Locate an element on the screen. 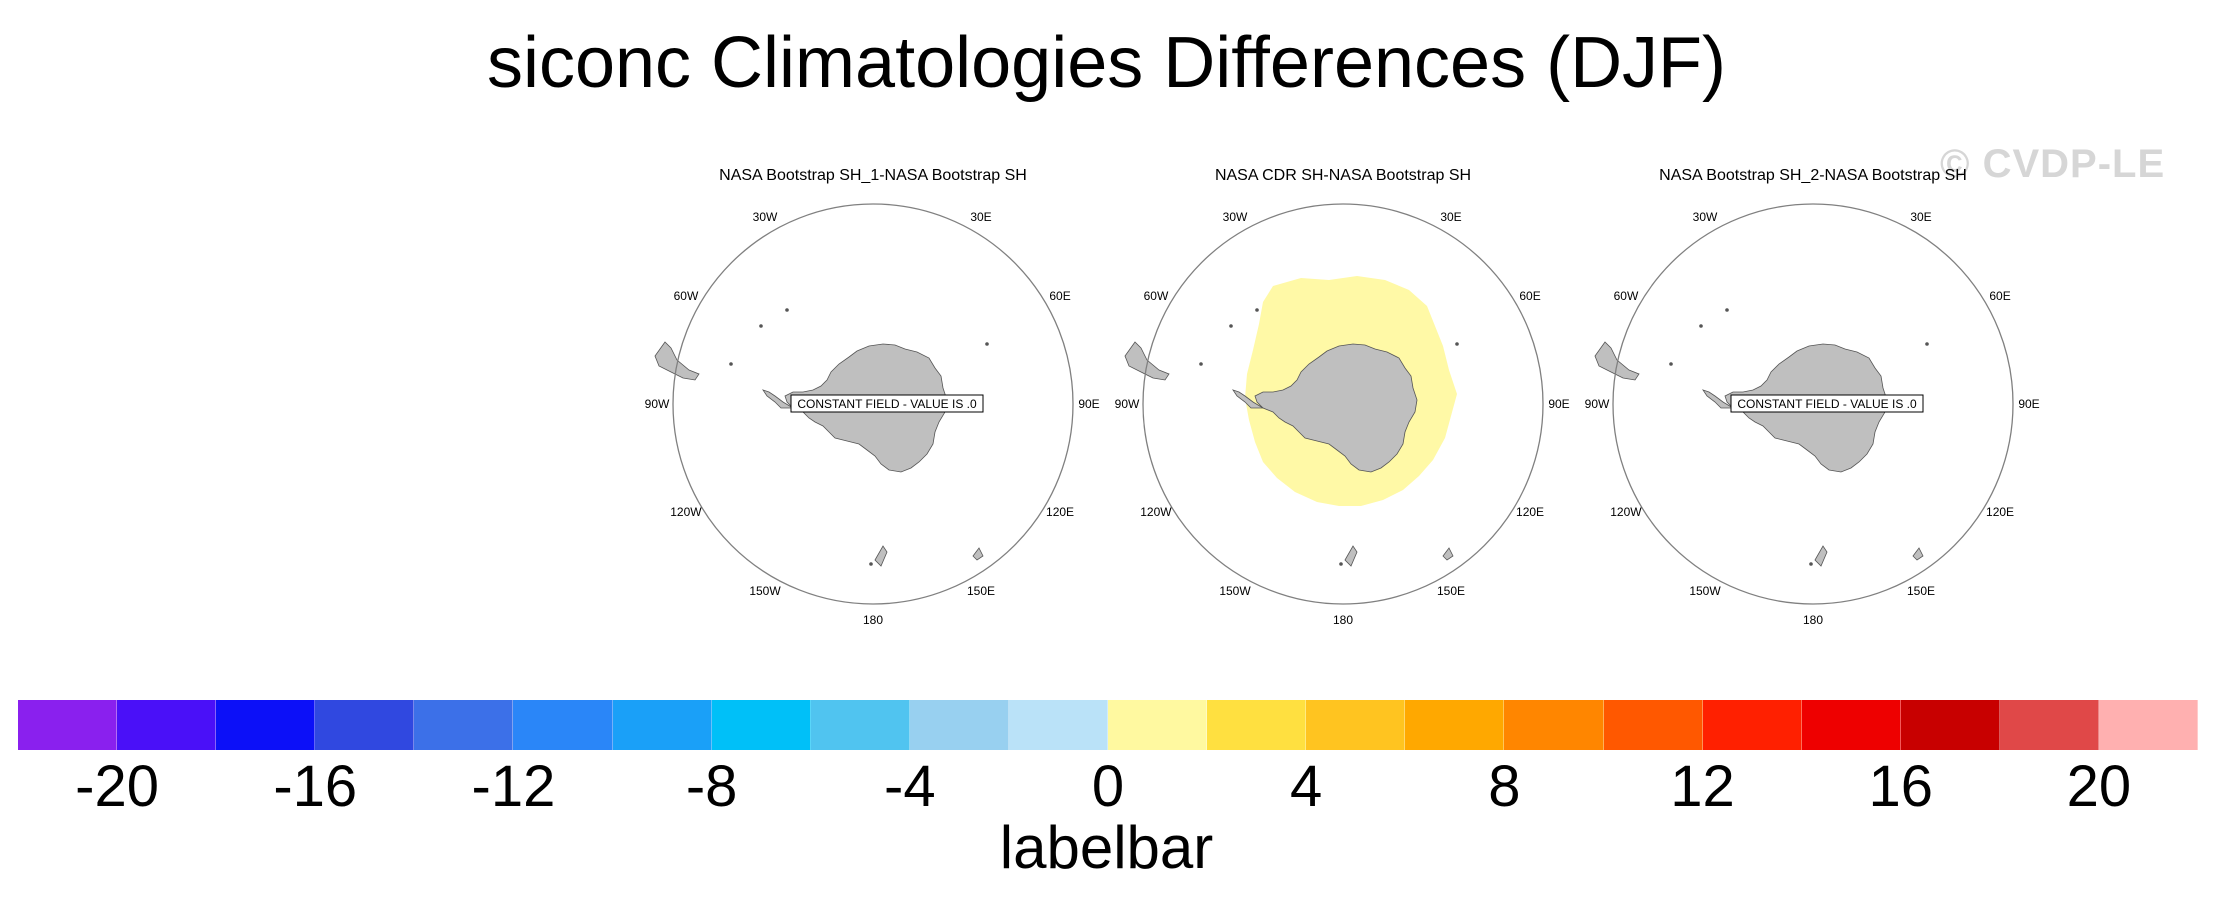  labelbar-tick-label: 16 is located at coordinates (1900, 786).